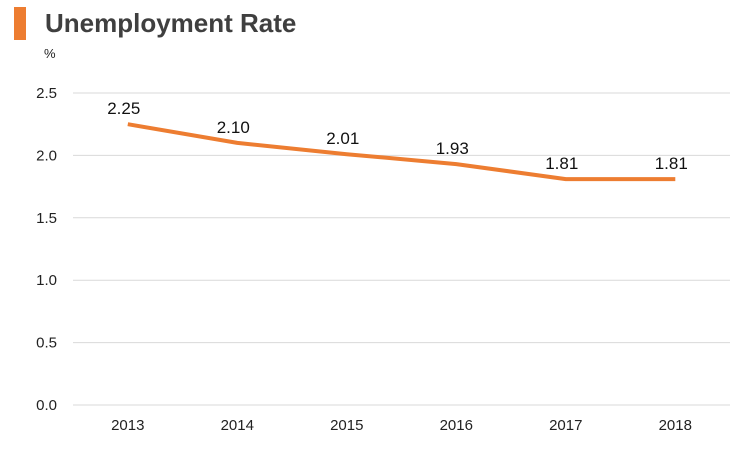 The width and height of the screenshot is (750, 450). What do you see at coordinates (46, 343) in the screenshot?
I see `y-tick-label: 0.5` at bounding box center [46, 343].